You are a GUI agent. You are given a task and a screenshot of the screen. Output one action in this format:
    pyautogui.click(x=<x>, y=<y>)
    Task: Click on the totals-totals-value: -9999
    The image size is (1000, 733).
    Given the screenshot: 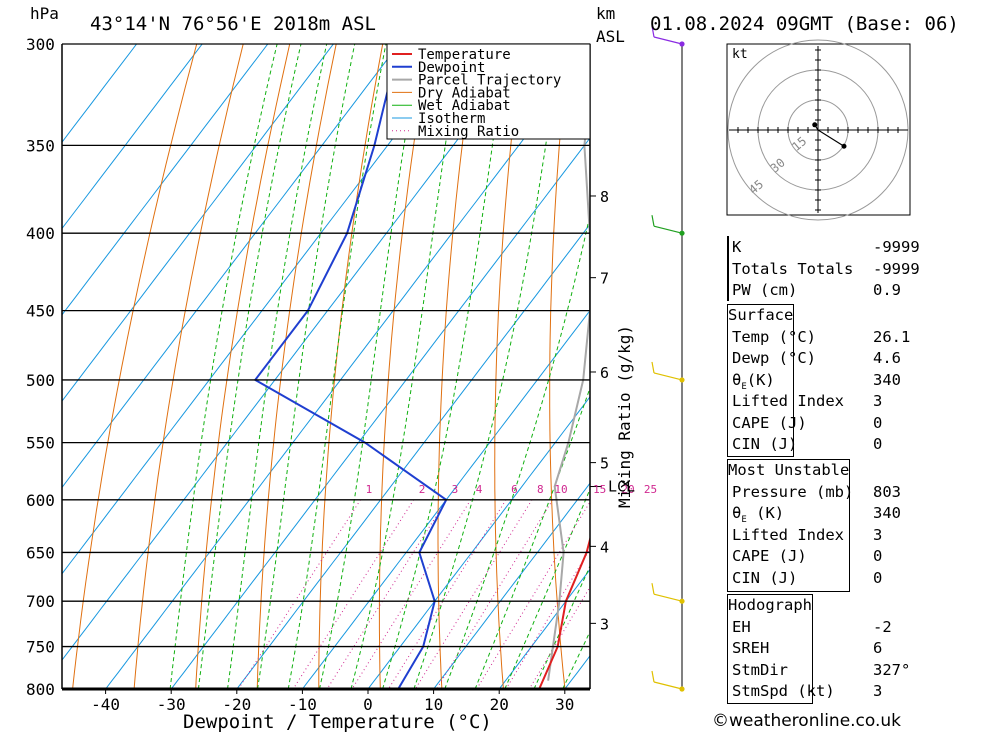 What is the action you would take?
    pyautogui.click(x=896, y=268)
    